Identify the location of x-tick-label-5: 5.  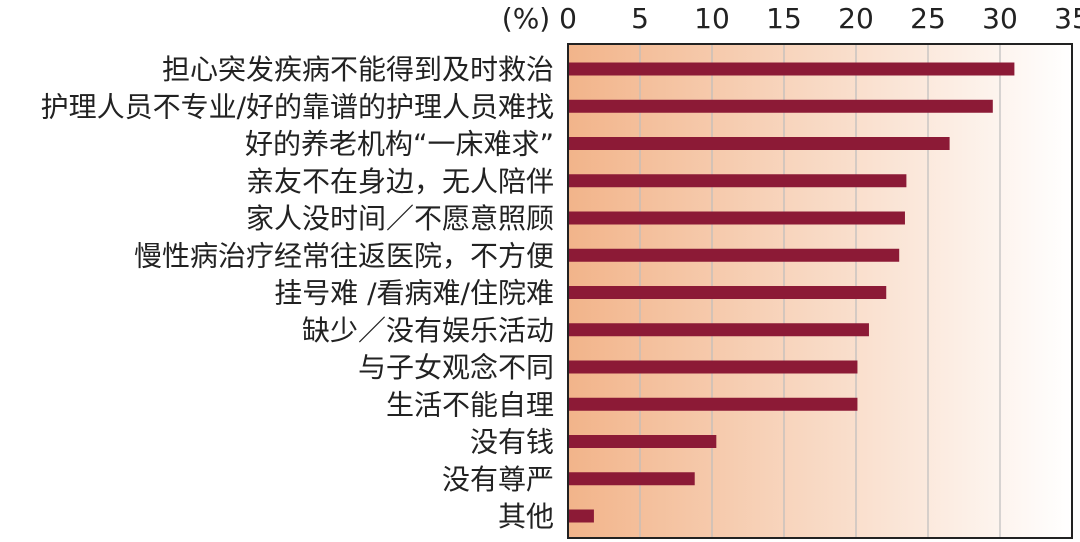
(640, 18).